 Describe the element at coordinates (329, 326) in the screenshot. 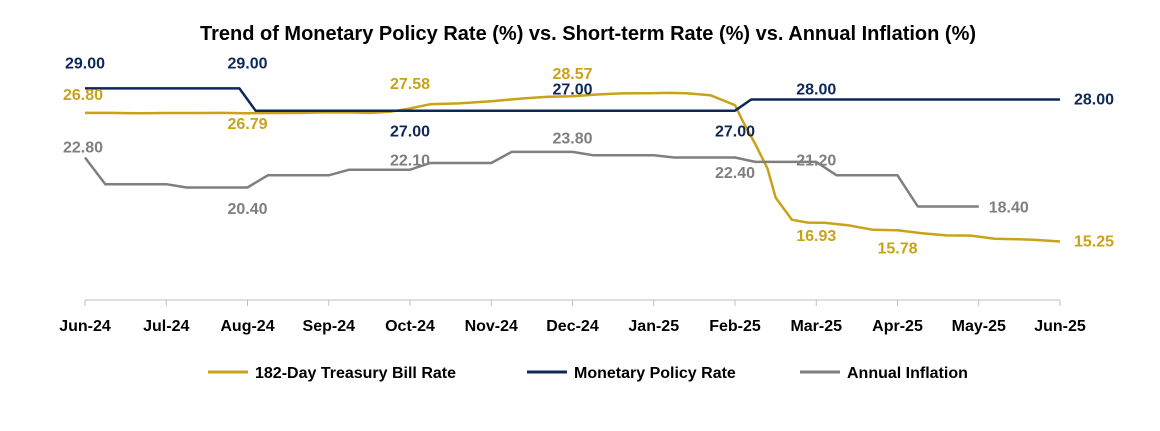

I see `x-tick-label: Sep-24` at that location.